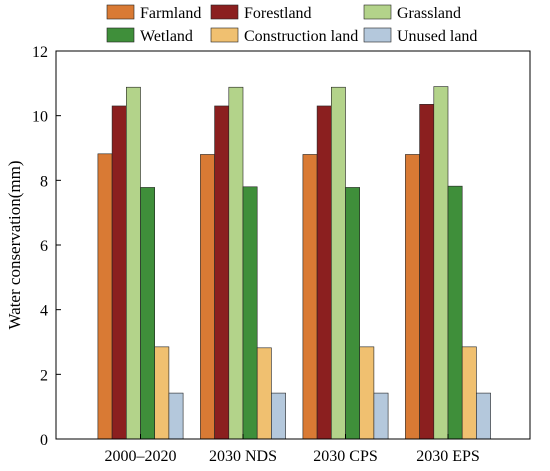 The height and width of the screenshot is (471, 550). Describe the element at coordinates (170, 13) in the screenshot. I see `legend-label: Farmland` at that location.